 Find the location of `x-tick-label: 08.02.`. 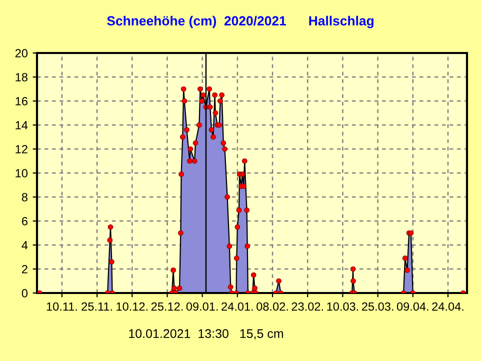

x-tick-label: 08.02. is located at coordinates (272, 306).